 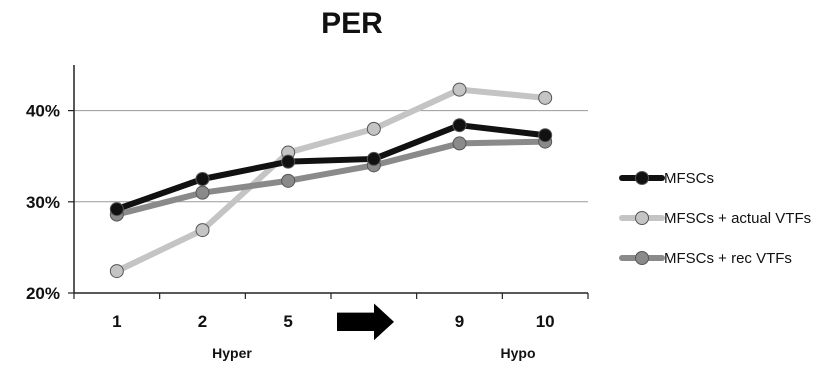 I want to click on chart-title: PER, so click(x=352, y=23).